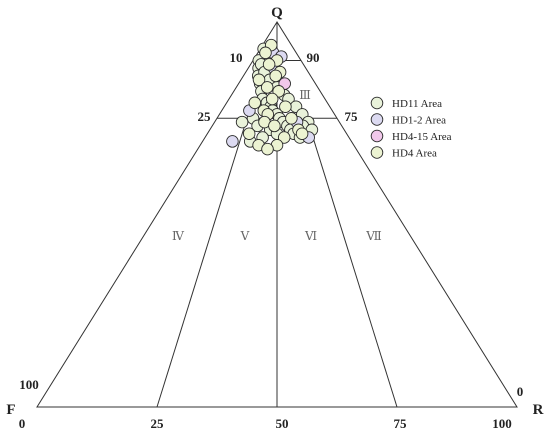 Image resolution: width=550 pixels, height=437 pixels. Describe the element at coordinates (373, 236) in the screenshot. I see `zone-label-6: Ⅶ` at that location.